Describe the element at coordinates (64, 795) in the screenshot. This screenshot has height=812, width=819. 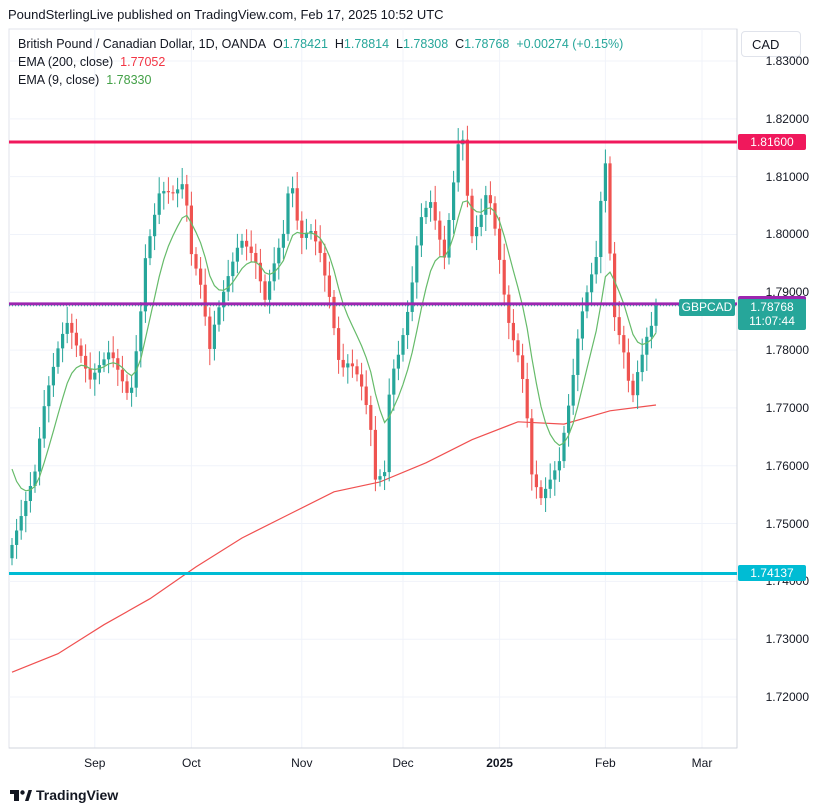
I see `tradingview-logo: TradingView` at that location.